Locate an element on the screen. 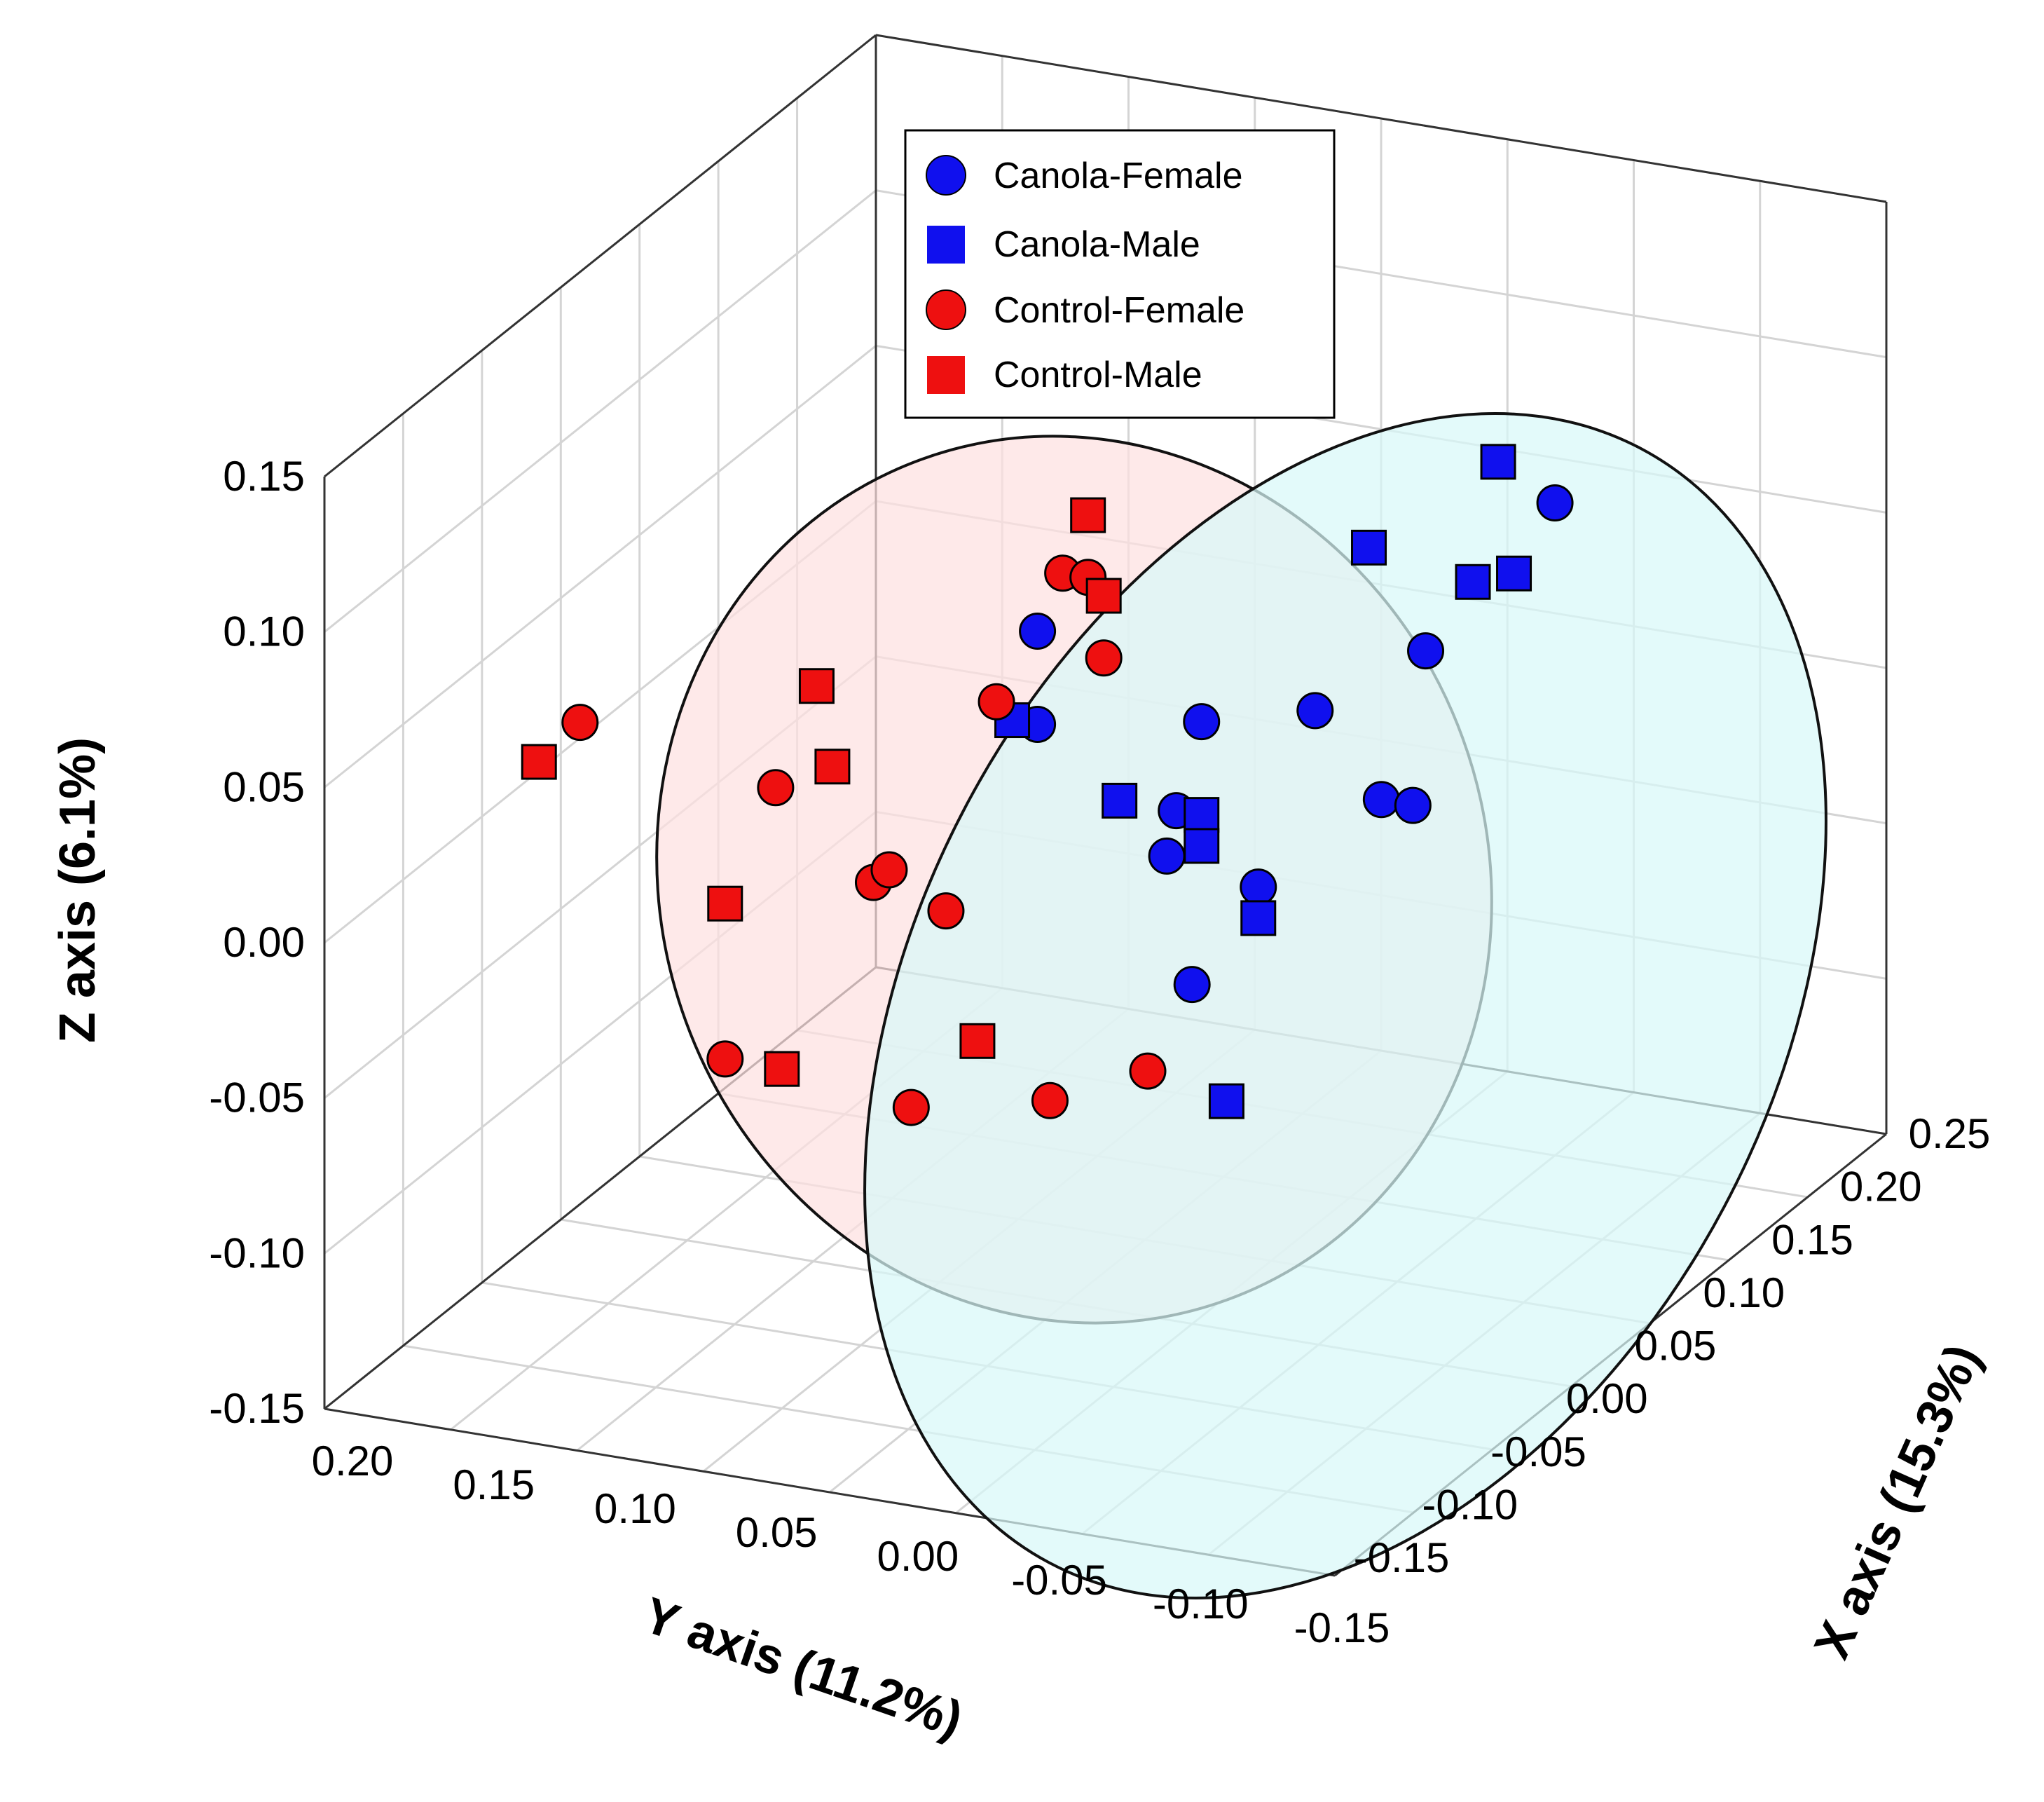 The image size is (2044, 1802). legend-label-canola-male: Canola-Male is located at coordinates (1097, 244).